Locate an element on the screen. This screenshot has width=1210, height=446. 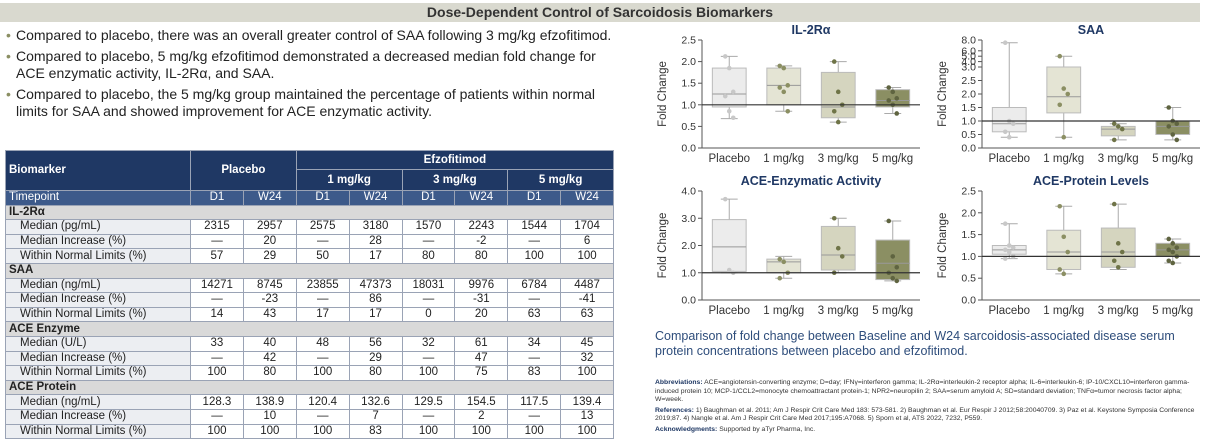
header-row: 1 mg/kg 3 mg/kg 5 mg/kg is located at coordinates (310, 180).